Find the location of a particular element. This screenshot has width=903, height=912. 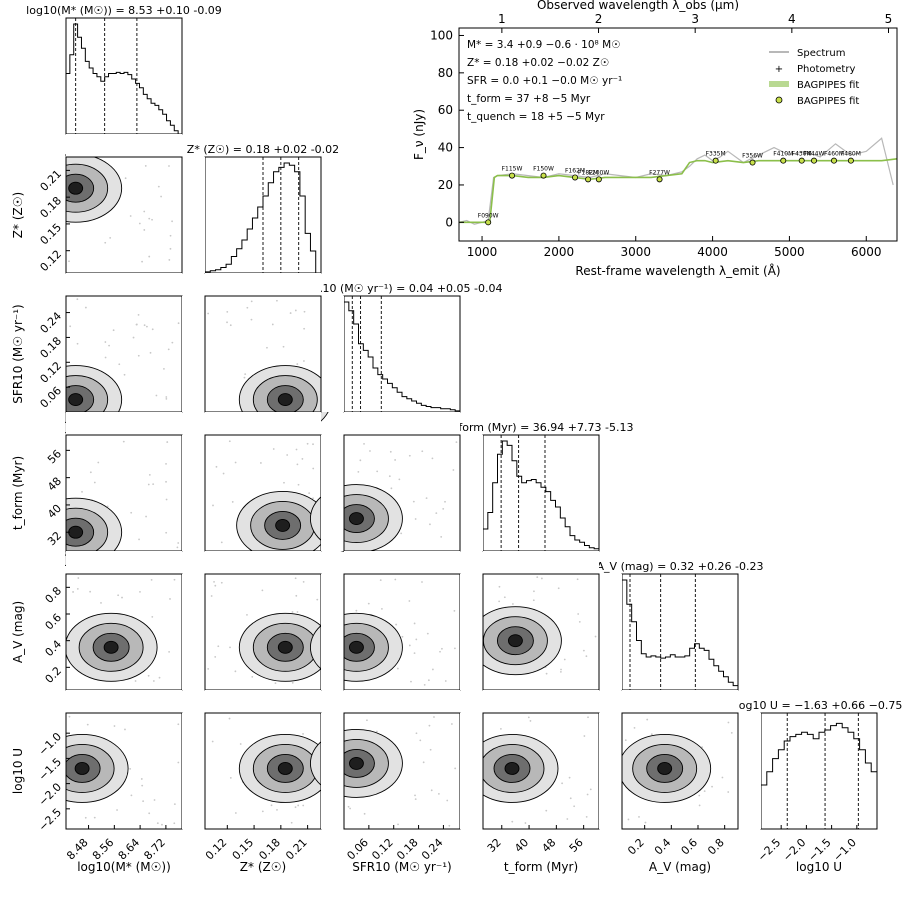

hist-step-logM is located at coordinates (123, 79).